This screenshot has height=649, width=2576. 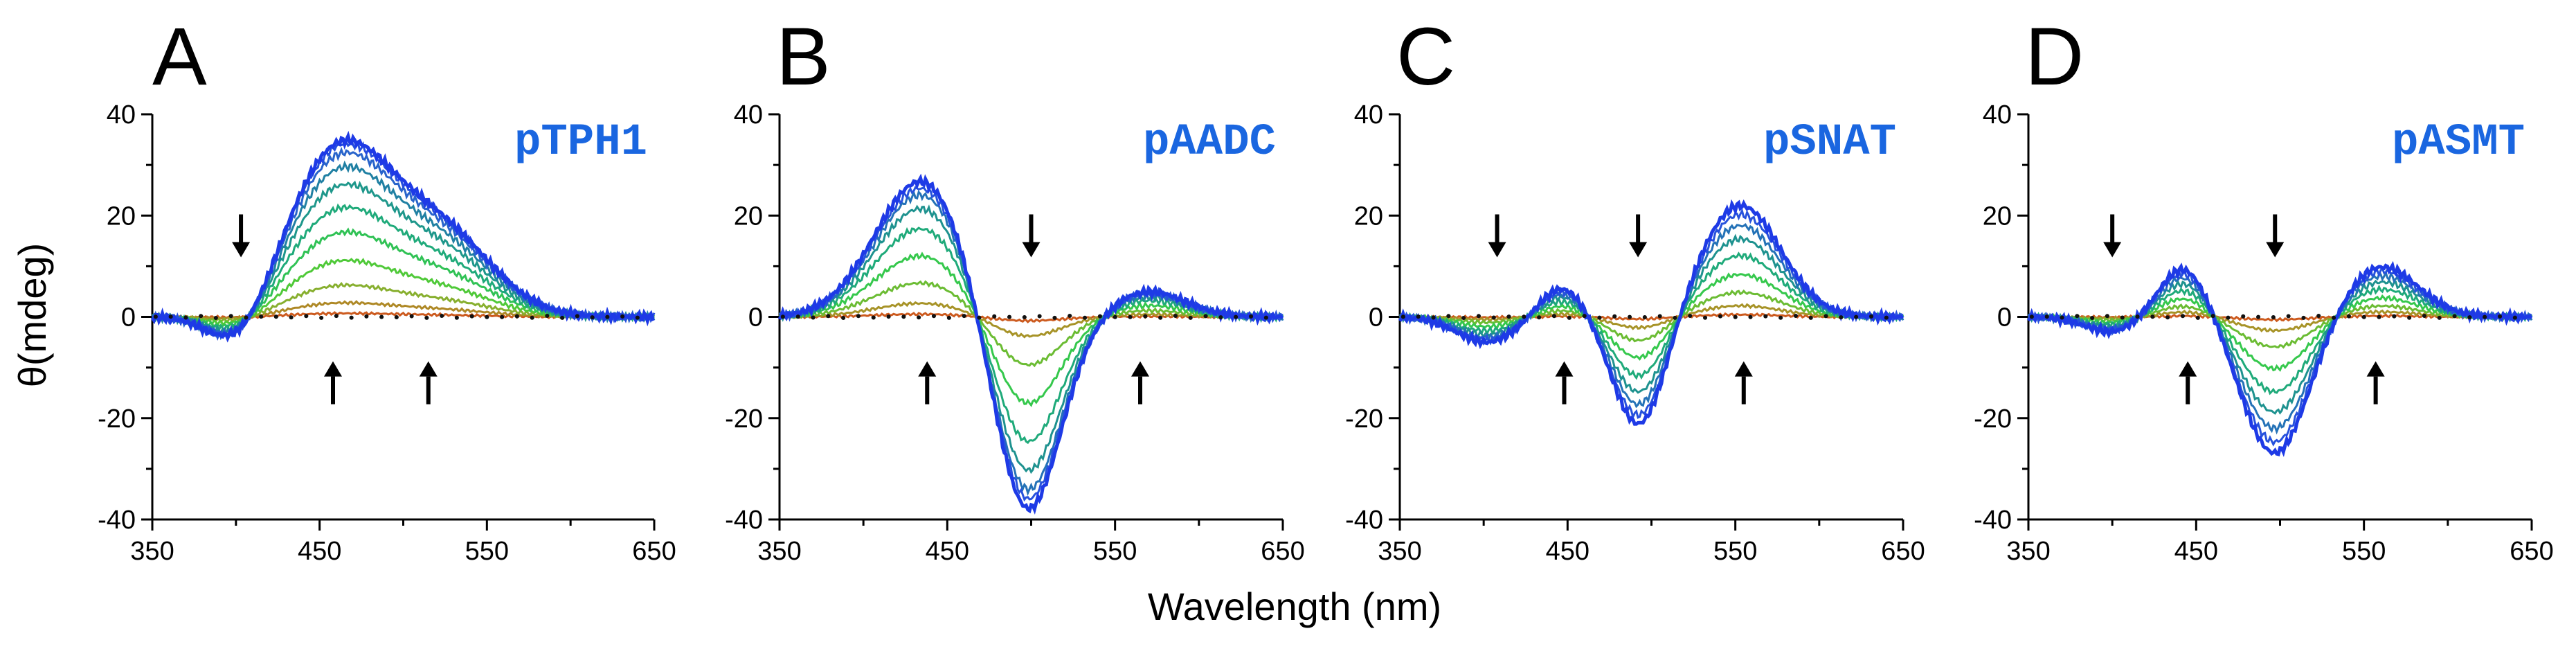 I want to click on panel-letter: C, so click(x=1425, y=57).